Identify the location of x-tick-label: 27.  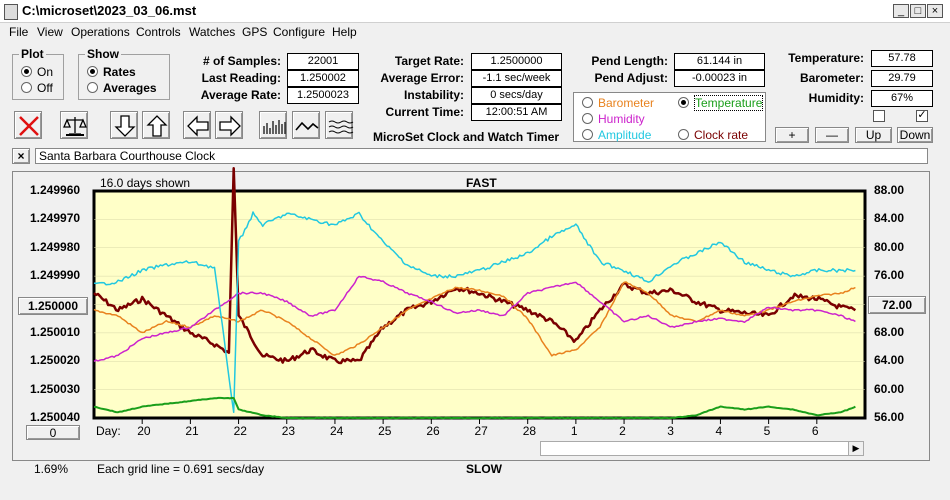
(481, 431).